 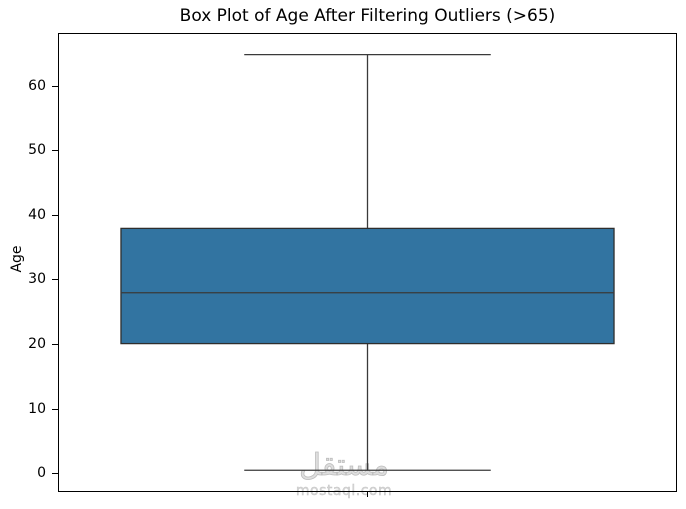 What do you see at coordinates (37, 344) in the screenshot?
I see `y-tick-label: 20` at bounding box center [37, 344].